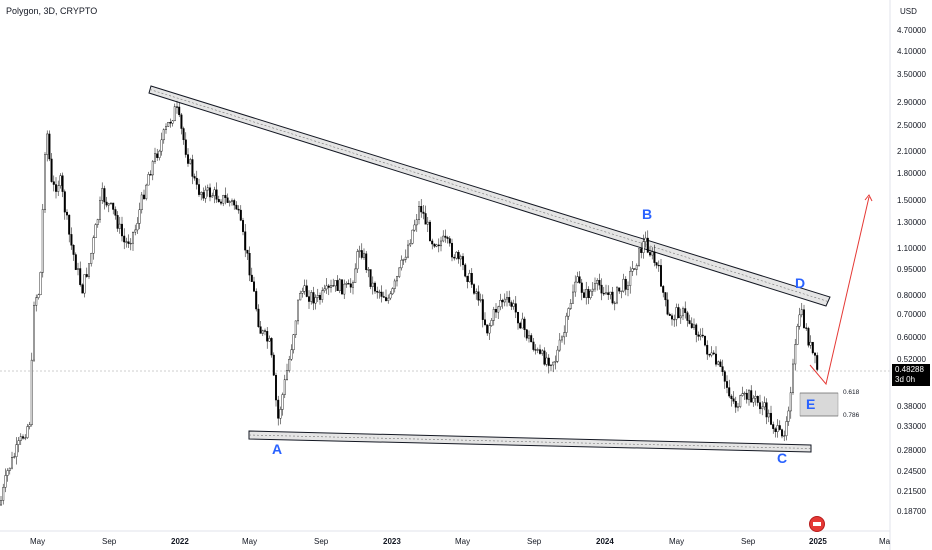 The width and height of the screenshot is (932, 550). I want to click on price-axis-tick: 0.38000, so click(911, 406).